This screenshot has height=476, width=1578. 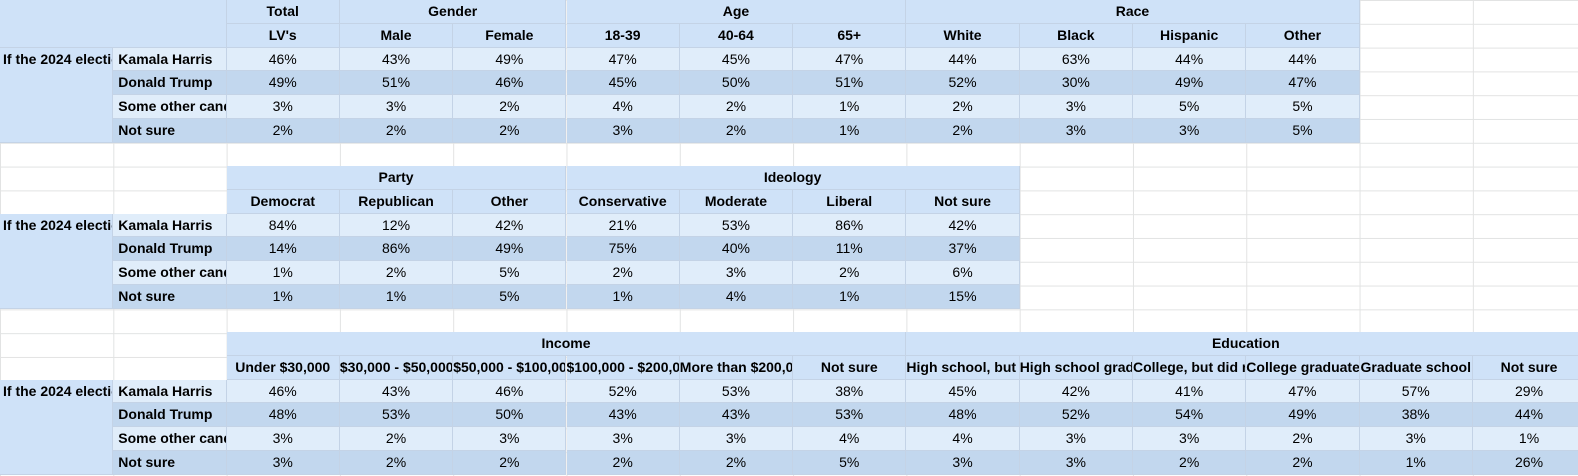 What do you see at coordinates (623, 249) in the screenshot?
I see `data-cell: 75%` at bounding box center [623, 249].